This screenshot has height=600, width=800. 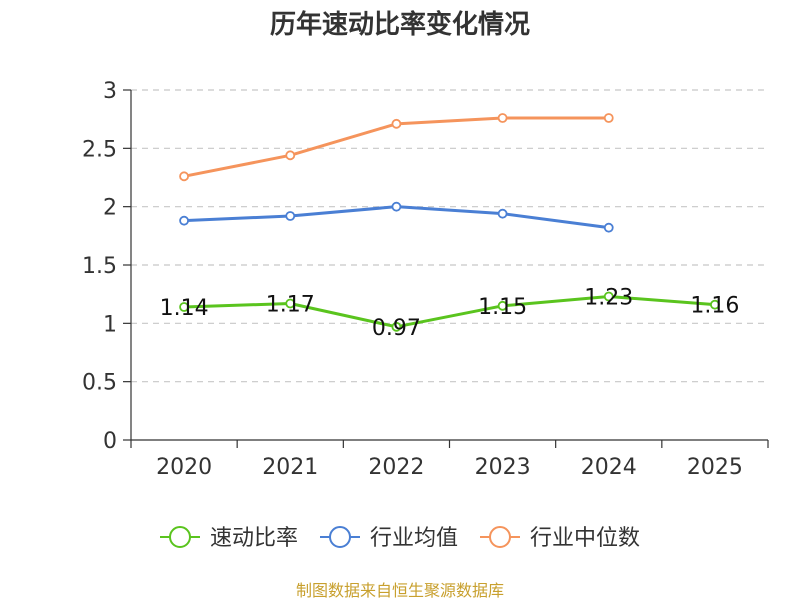 I want to click on y-tick-label: 2.5, so click(x=99, y=149).